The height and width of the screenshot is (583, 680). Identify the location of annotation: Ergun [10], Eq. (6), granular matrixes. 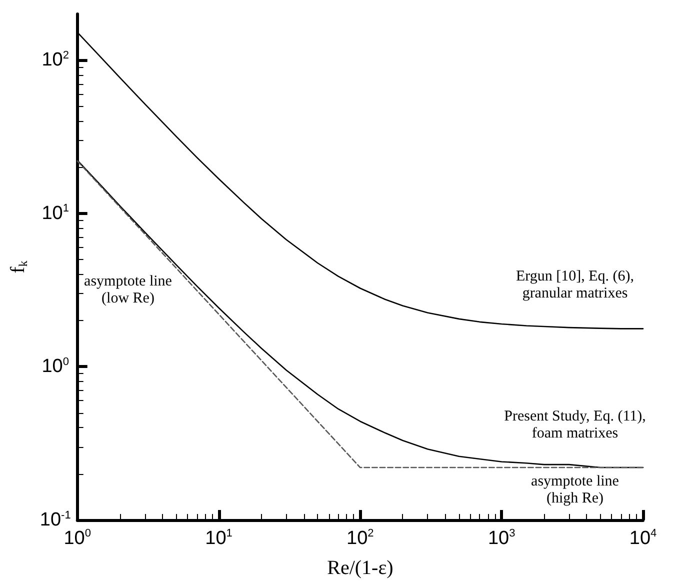
(575, 285).